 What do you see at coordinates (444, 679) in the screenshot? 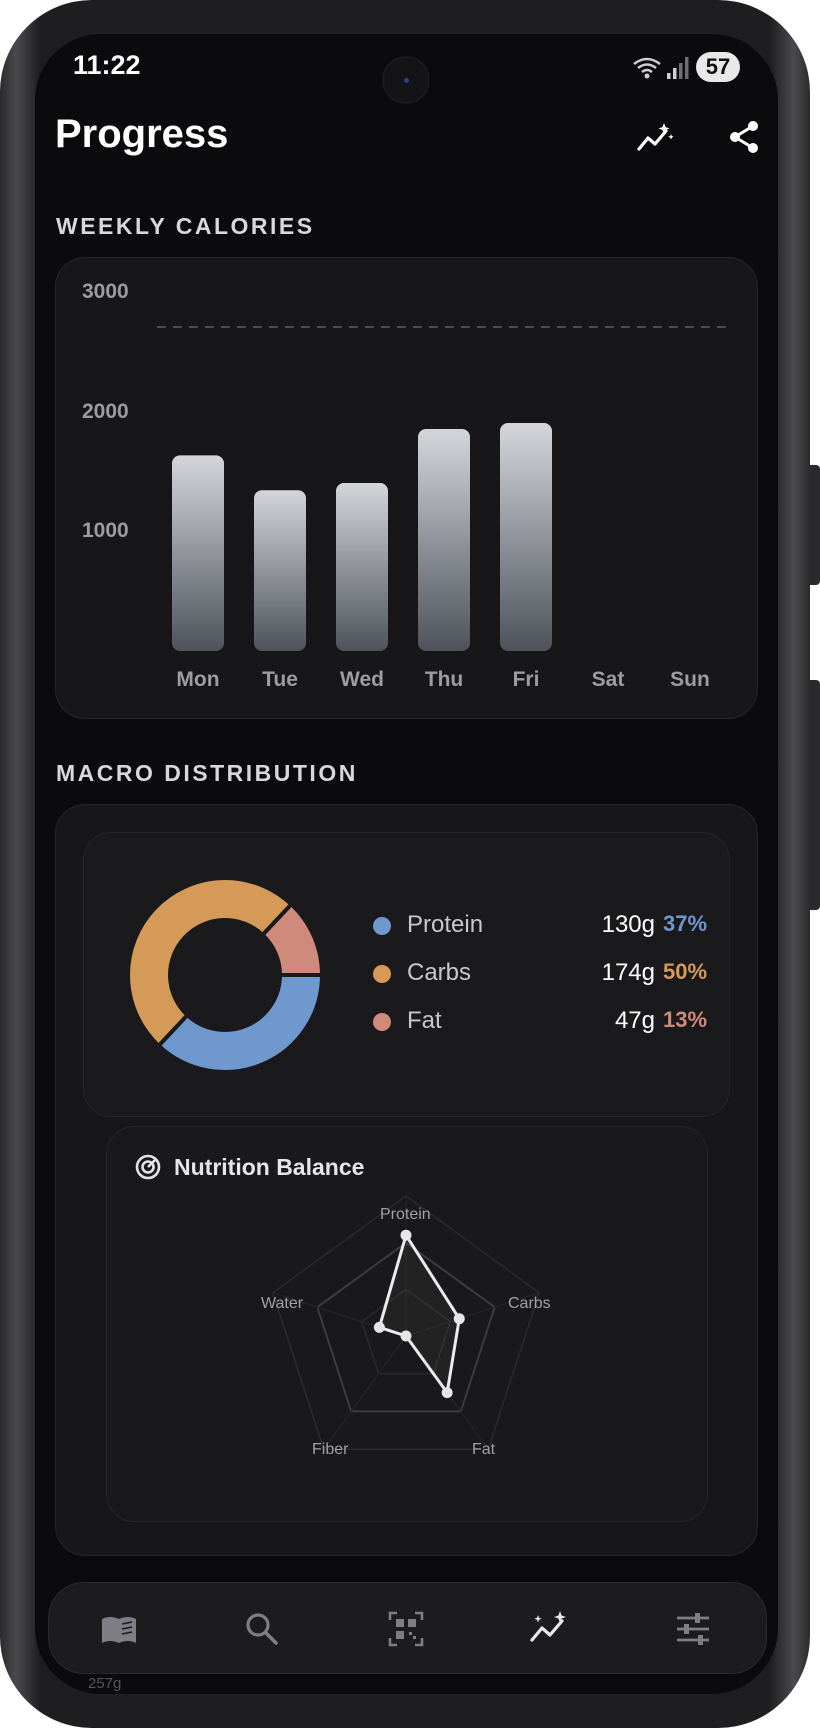
I see `day-label-thu: Thu` at bounding box center [444, 679].